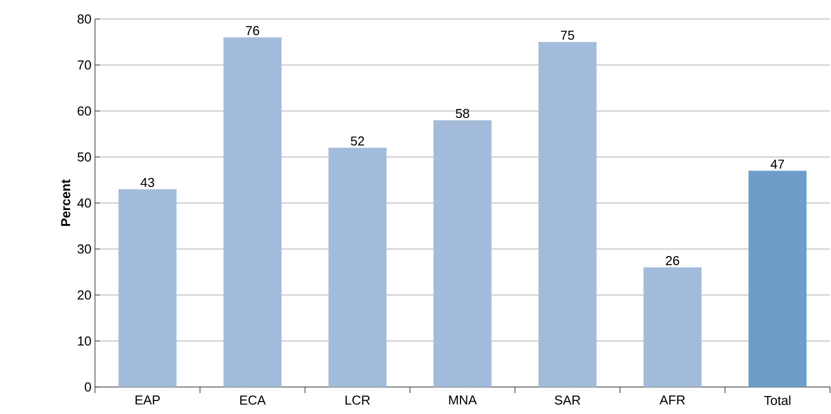  What do you see at coordinates (253, 31) in the screenshot?
I see `data-label: 76` at bounding box center [253, 31].